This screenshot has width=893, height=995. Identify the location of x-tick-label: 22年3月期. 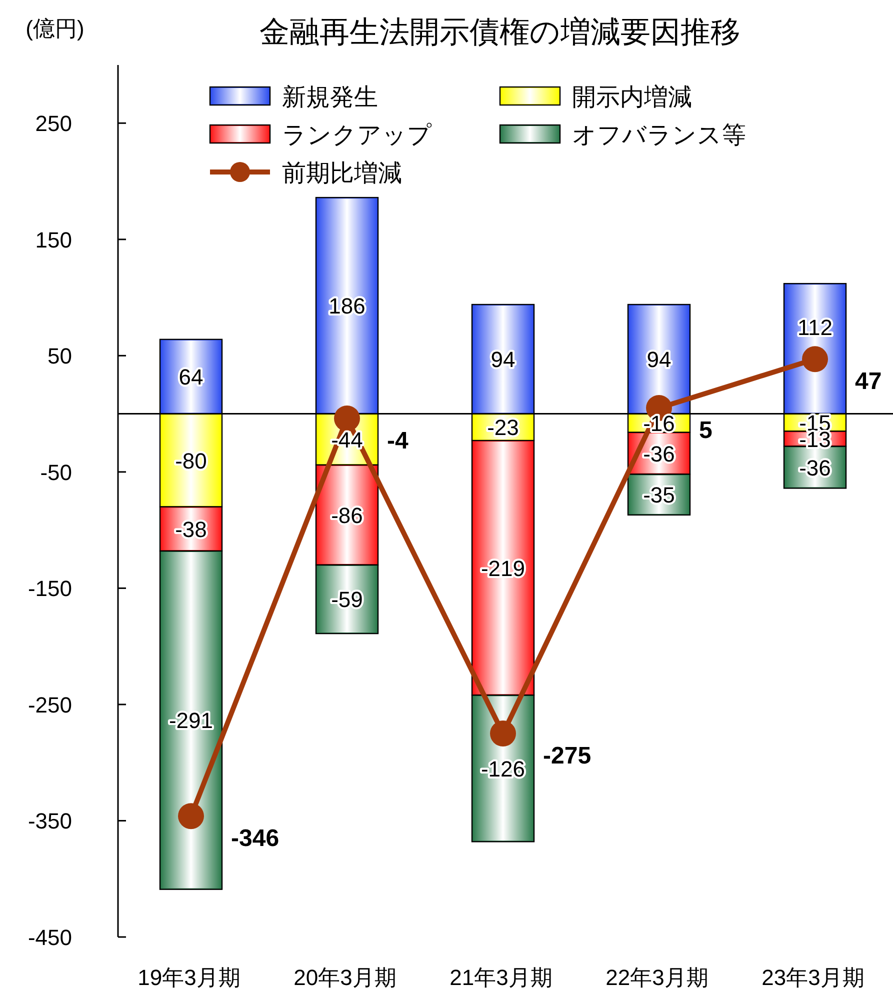
(657, 977).